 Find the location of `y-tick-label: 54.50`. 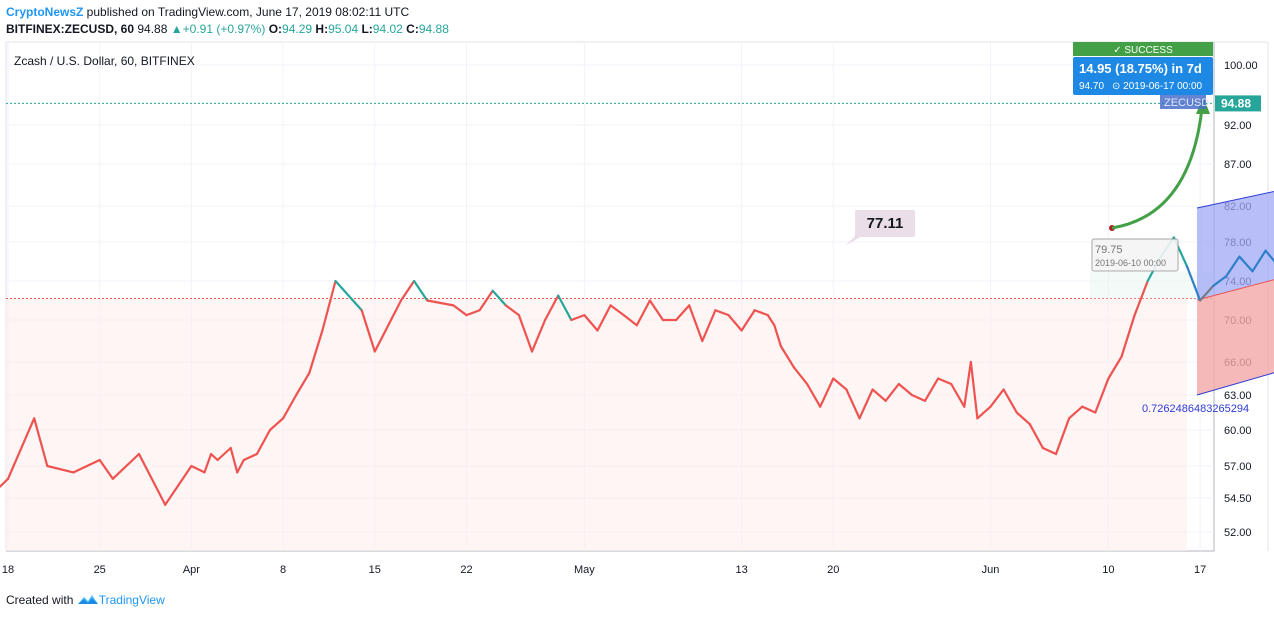

y-tick-label: 54.50 is located at coordinates (1238, 499).